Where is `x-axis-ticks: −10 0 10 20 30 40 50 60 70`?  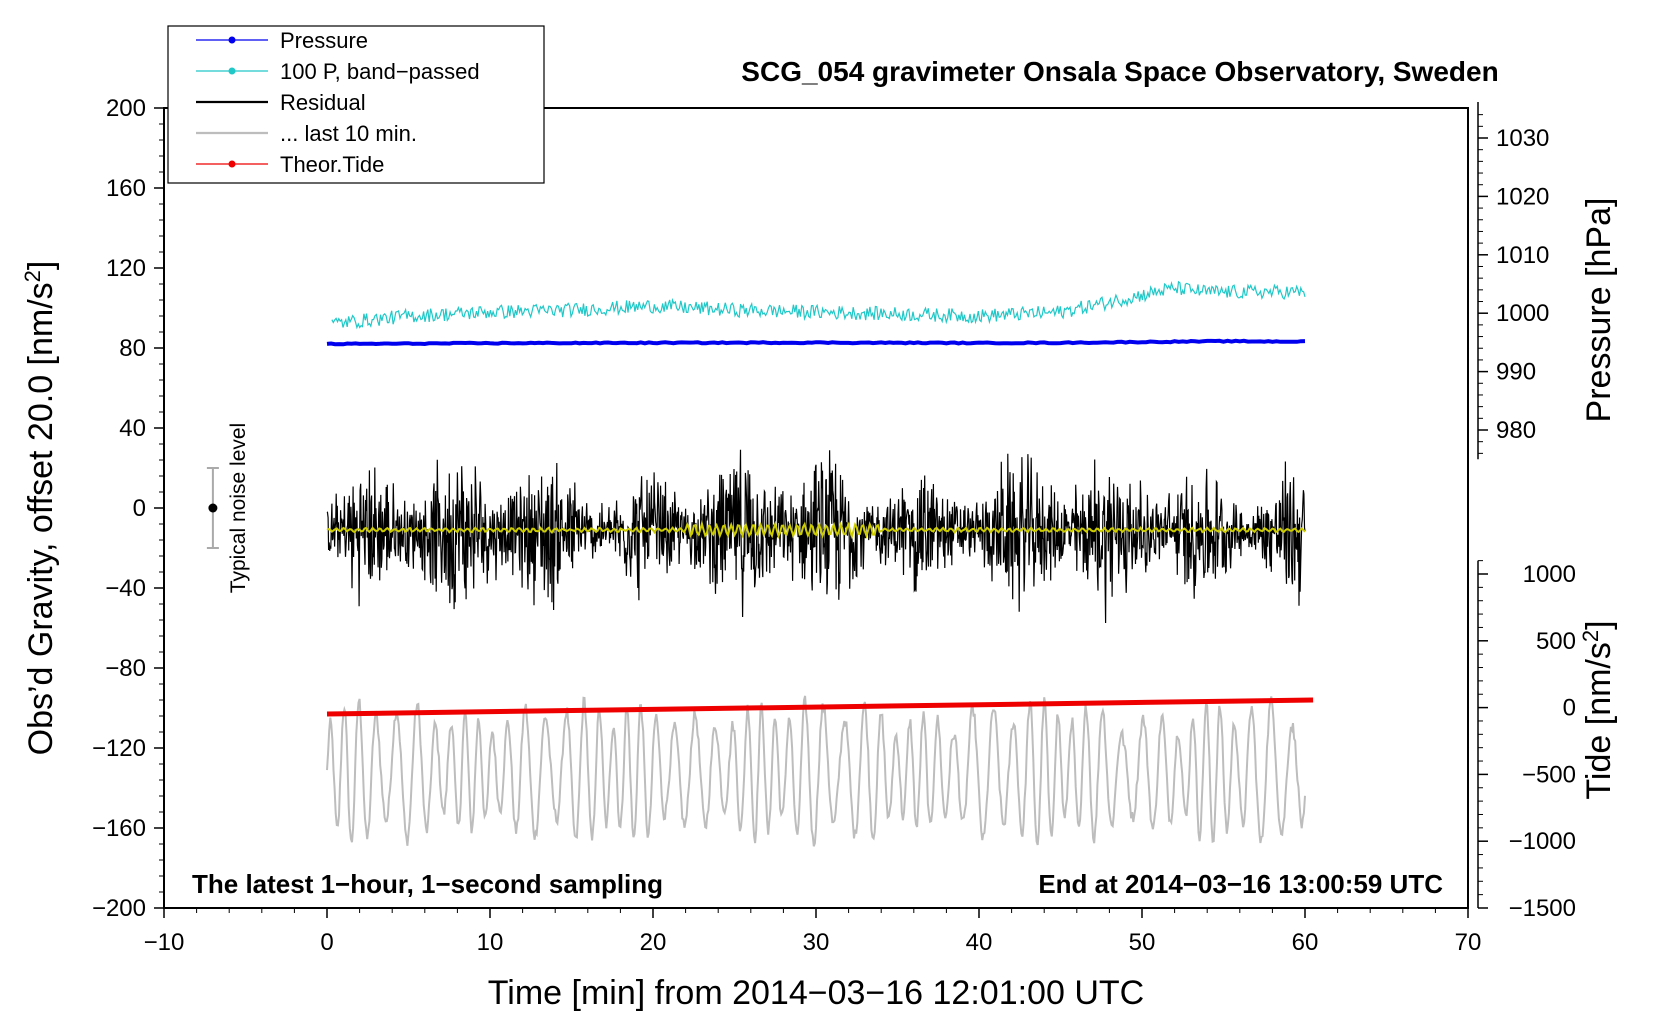 x-axis-ticks: −10 0 10 20 30 40 50 60 70 is located at coordinates (813, 932).